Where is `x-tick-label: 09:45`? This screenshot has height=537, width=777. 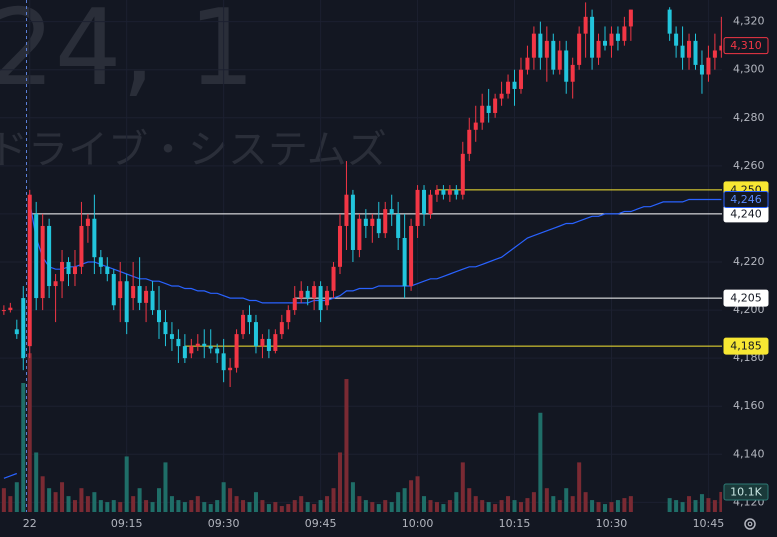
x-tick-label: 09:45 is located at coordinates (321, 523).